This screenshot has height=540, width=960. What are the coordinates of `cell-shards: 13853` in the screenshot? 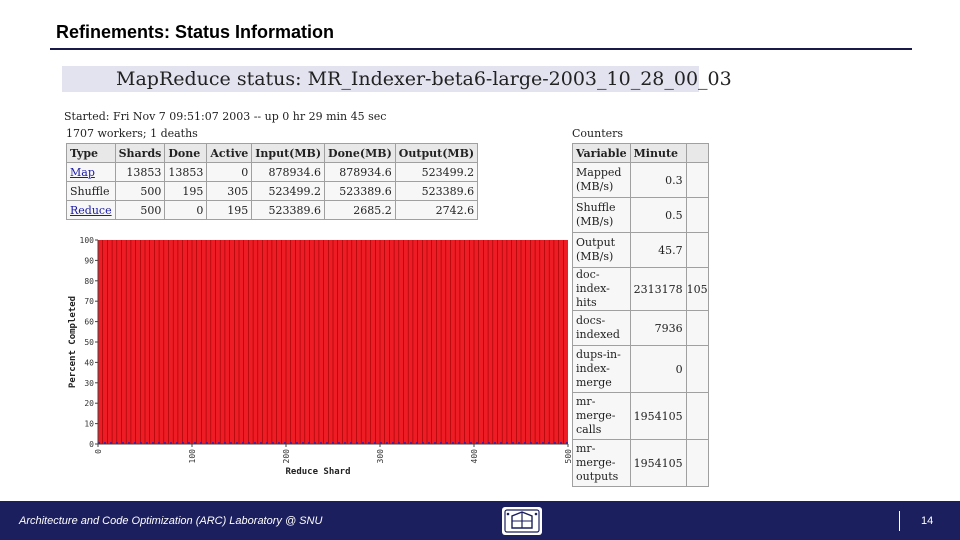 It's located at (140, 172).